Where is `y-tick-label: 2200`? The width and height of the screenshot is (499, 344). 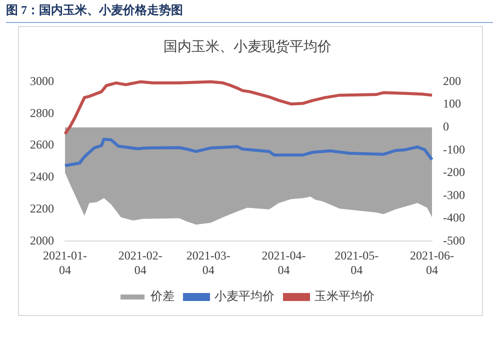
y-tick-label: 2200 is located at coordinates (42, 208).